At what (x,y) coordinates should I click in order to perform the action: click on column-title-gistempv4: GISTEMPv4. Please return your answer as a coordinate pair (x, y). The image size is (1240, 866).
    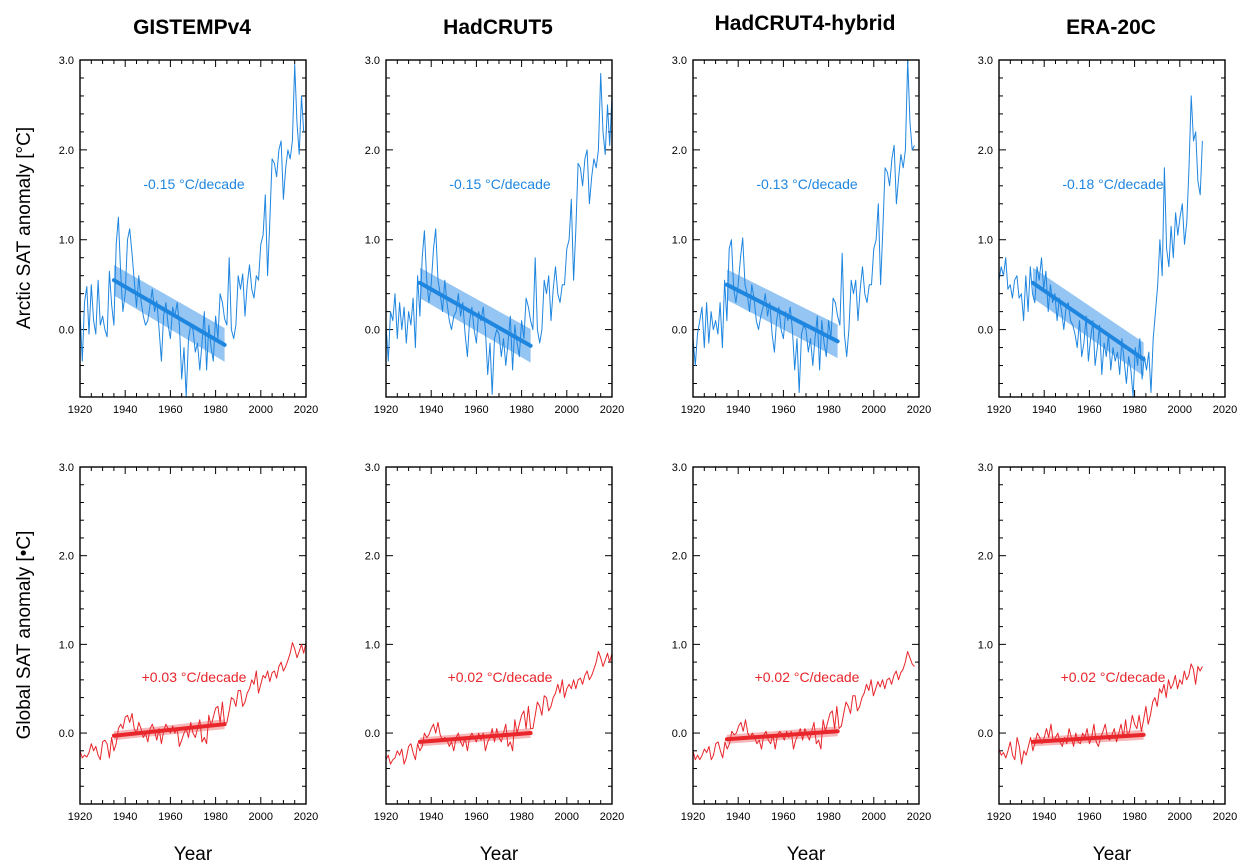
    Looking at the image, I should click on (192, 27).